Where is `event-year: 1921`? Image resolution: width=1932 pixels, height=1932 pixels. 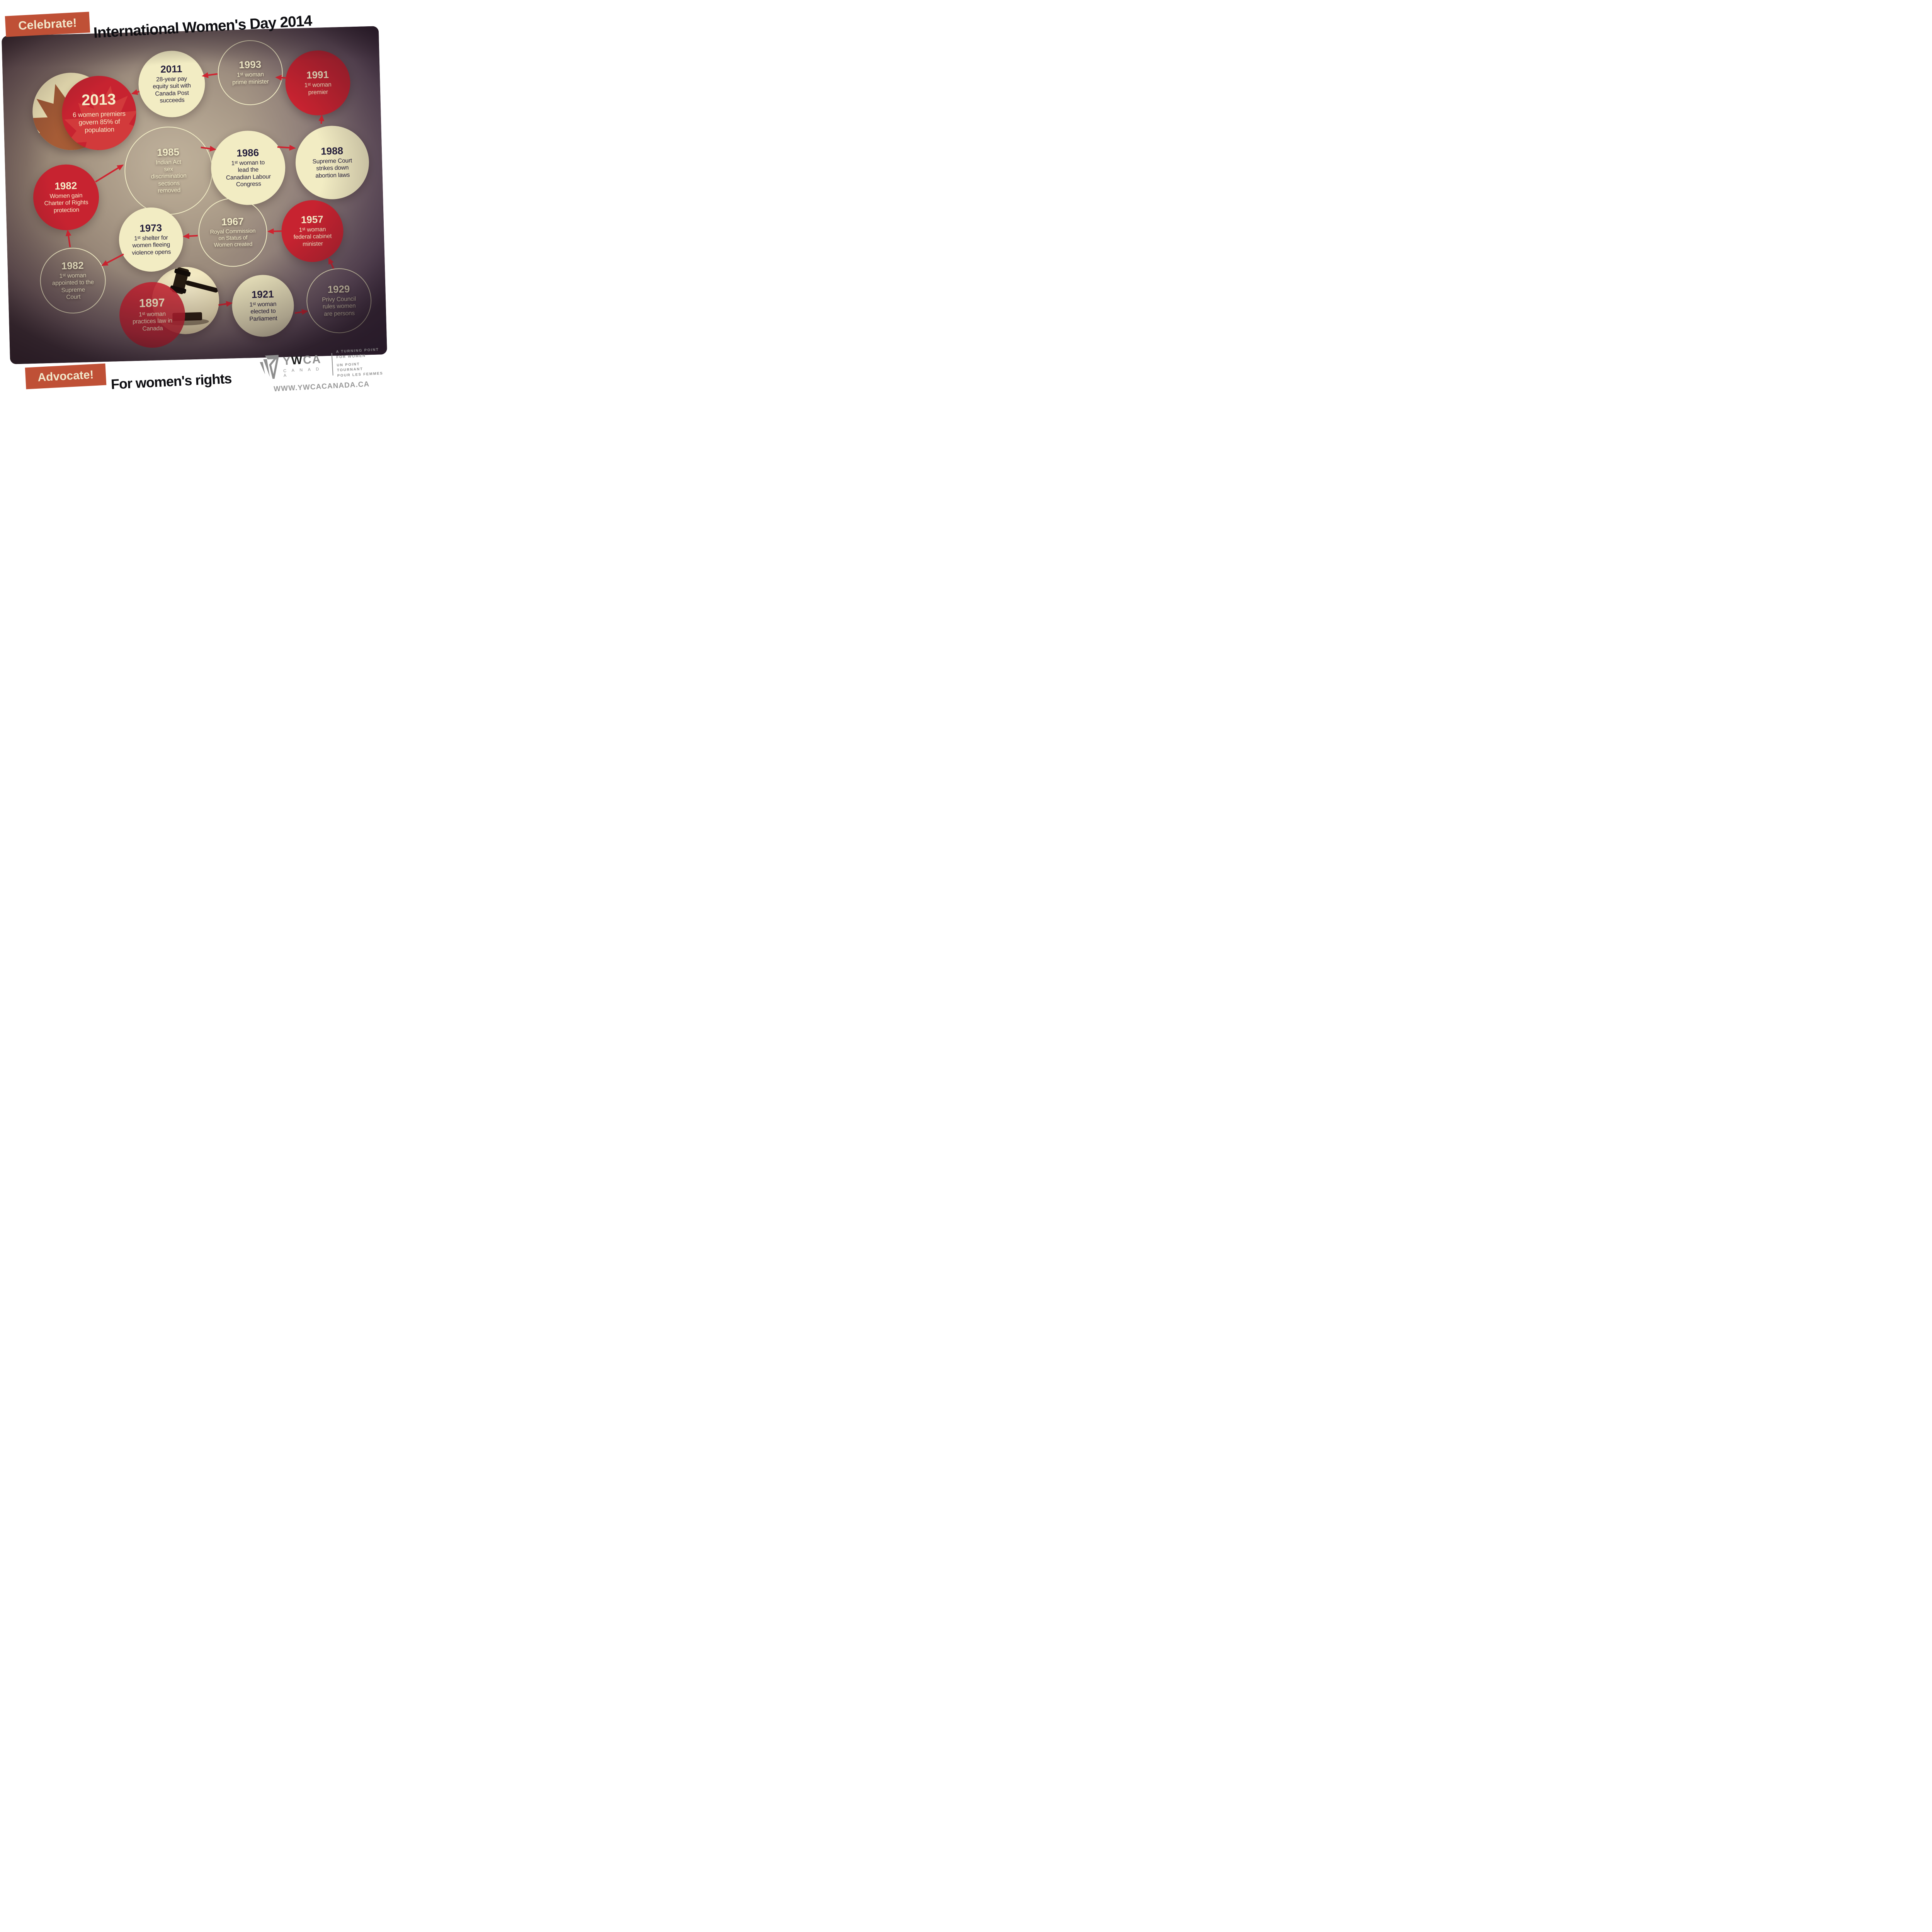
event-year: 1921 is located at coordinates (262, 294).